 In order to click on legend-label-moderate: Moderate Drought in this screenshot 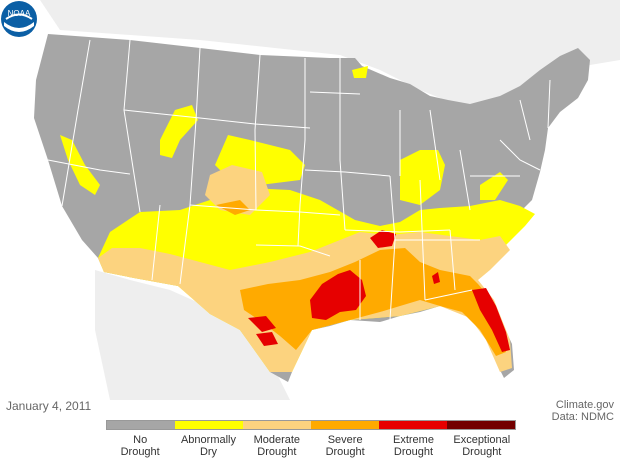, I will do `click(277, 446)`.